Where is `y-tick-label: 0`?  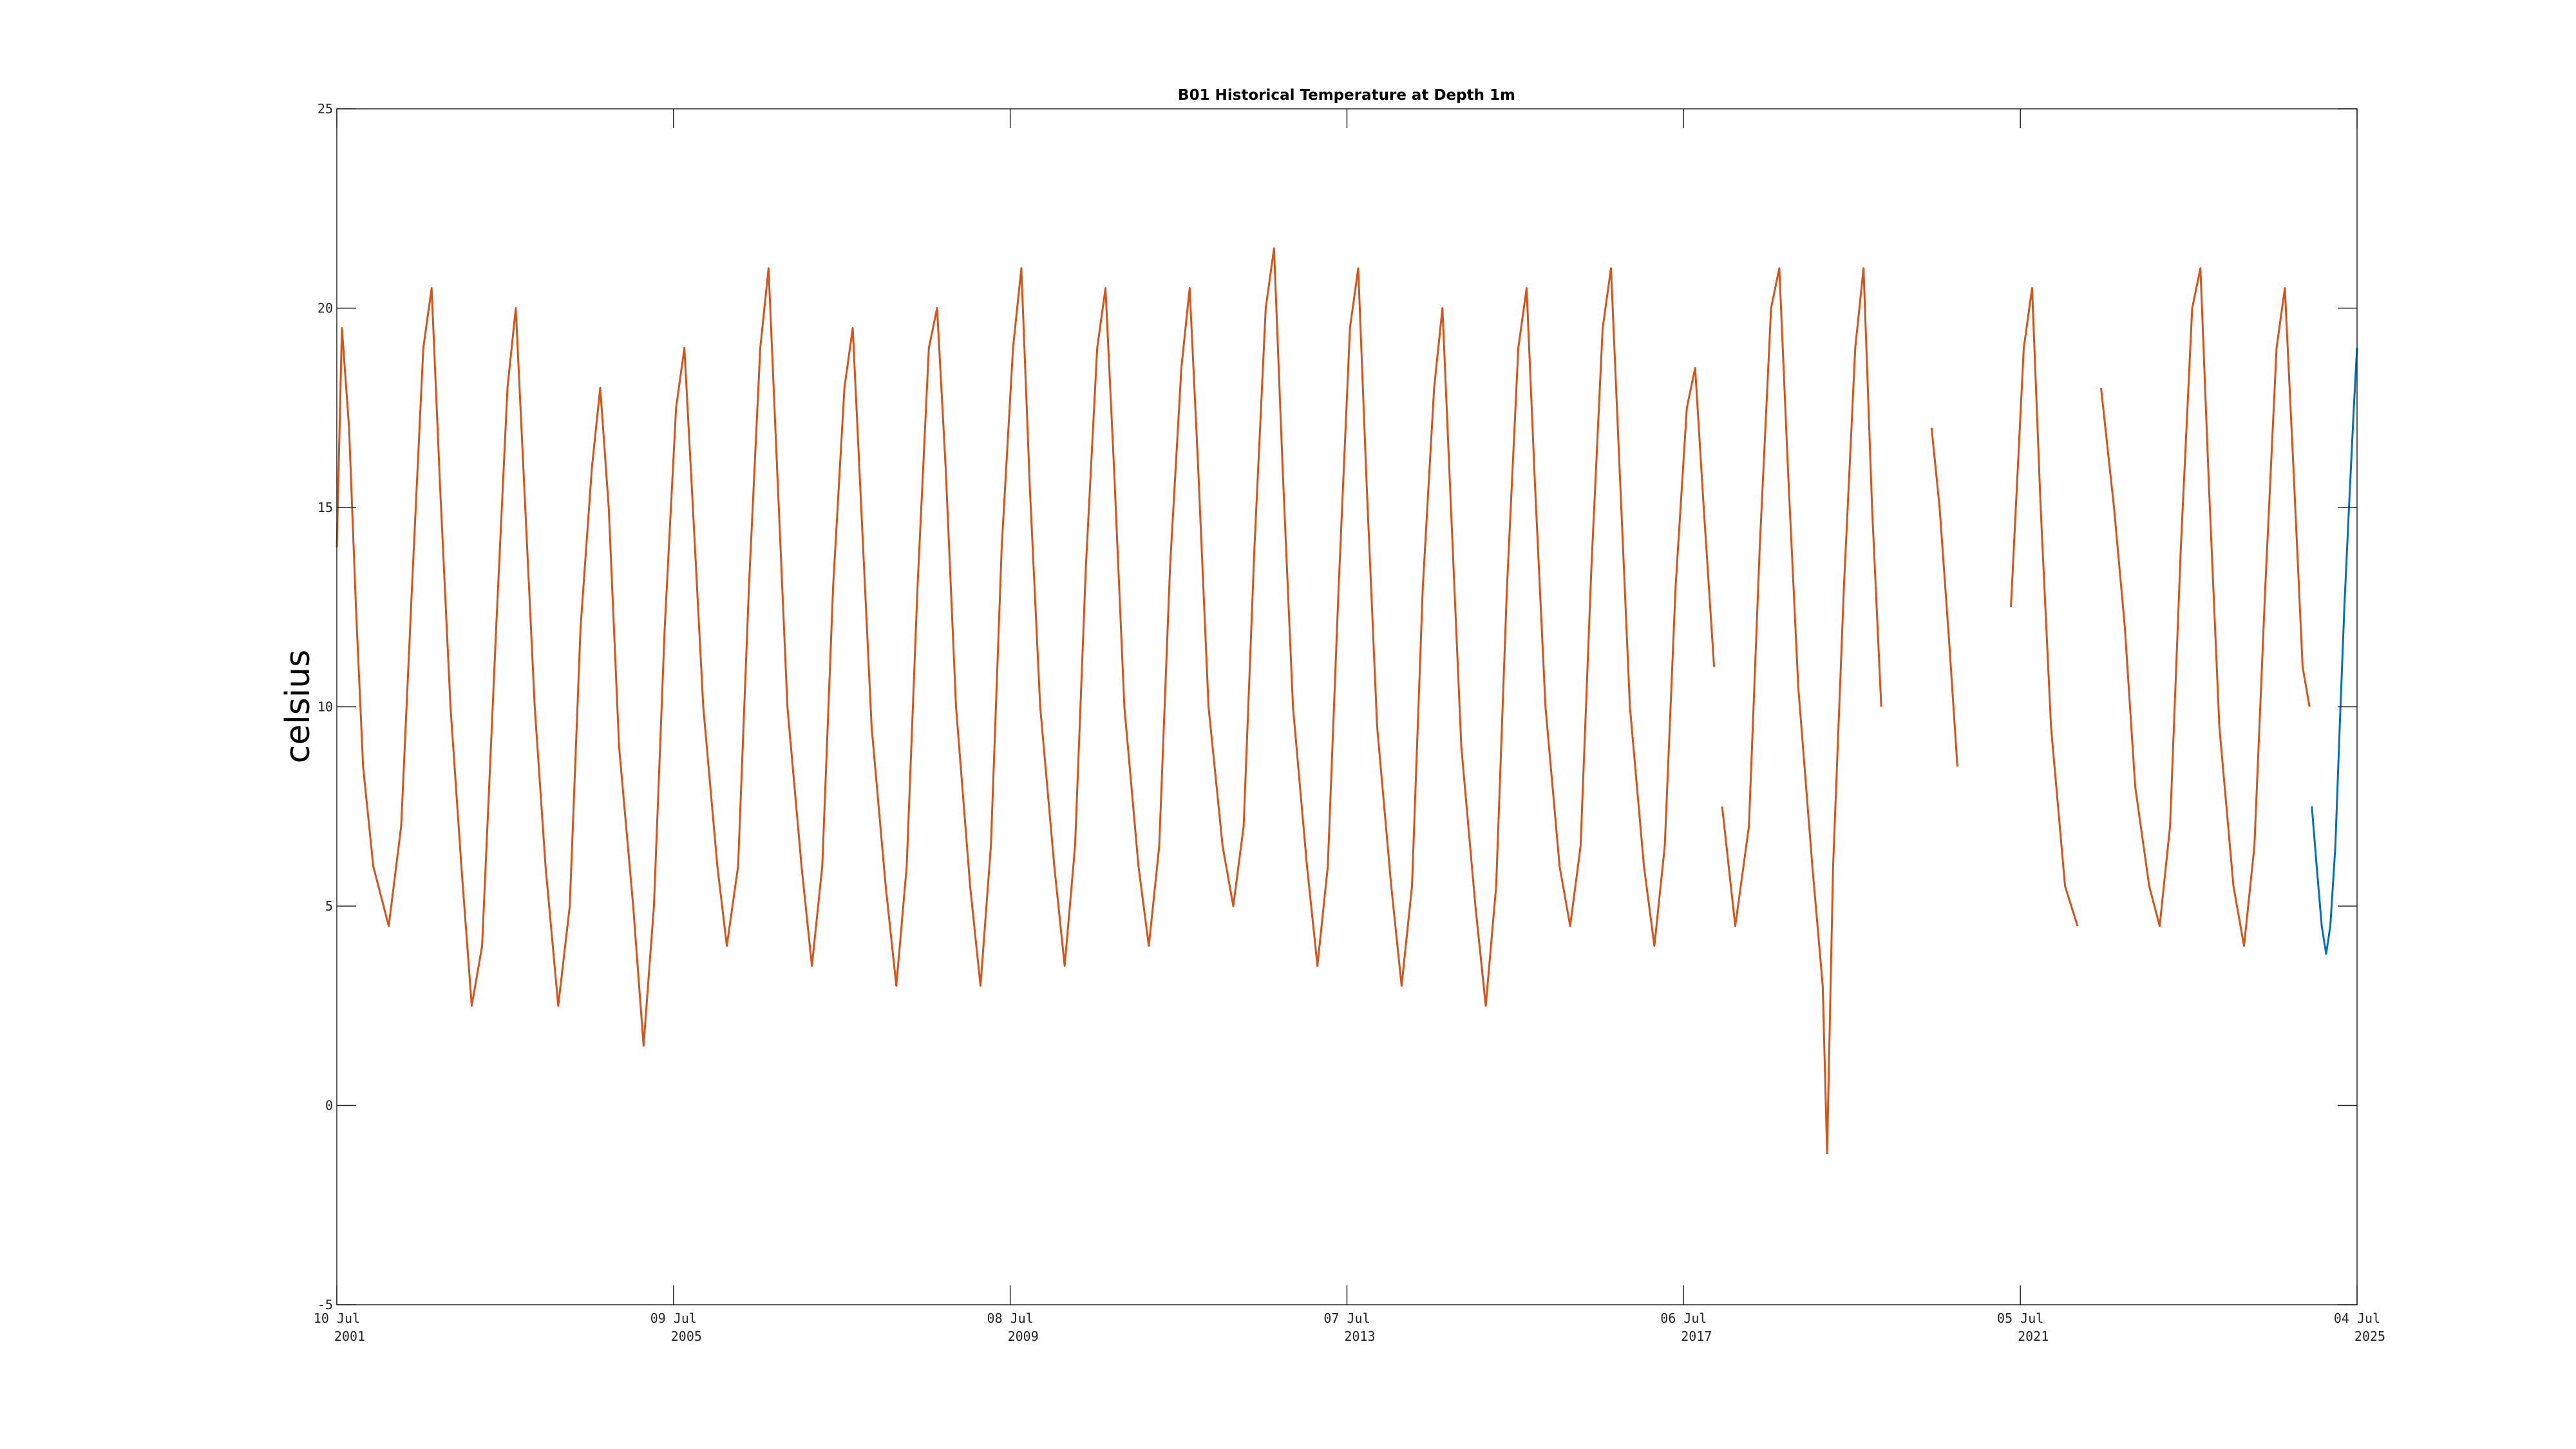 y-tick-label: 0 is located at coordinates (329, 1105).